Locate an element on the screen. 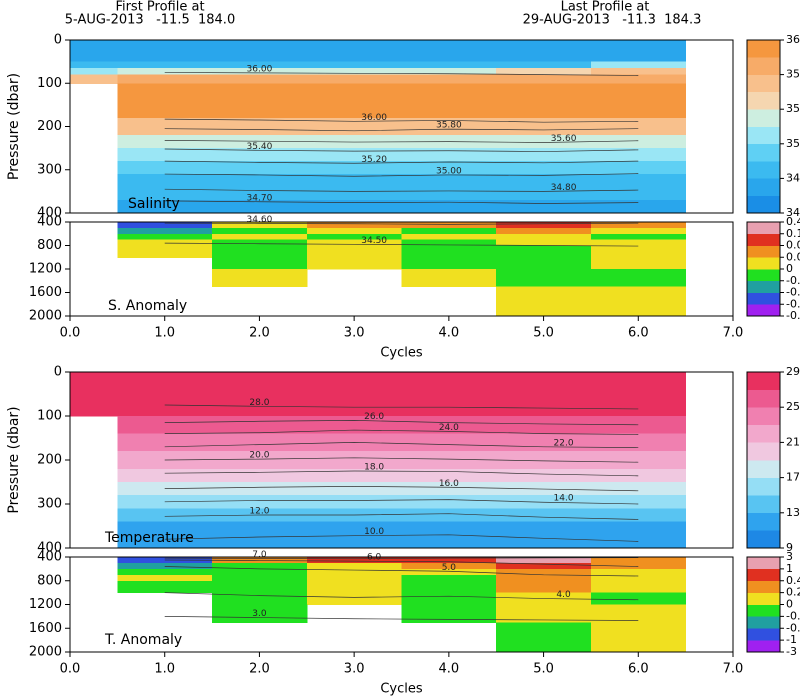 This screenshot has width=800, height=700. contour-label: 12.0 is located at coordinates (259, 512).